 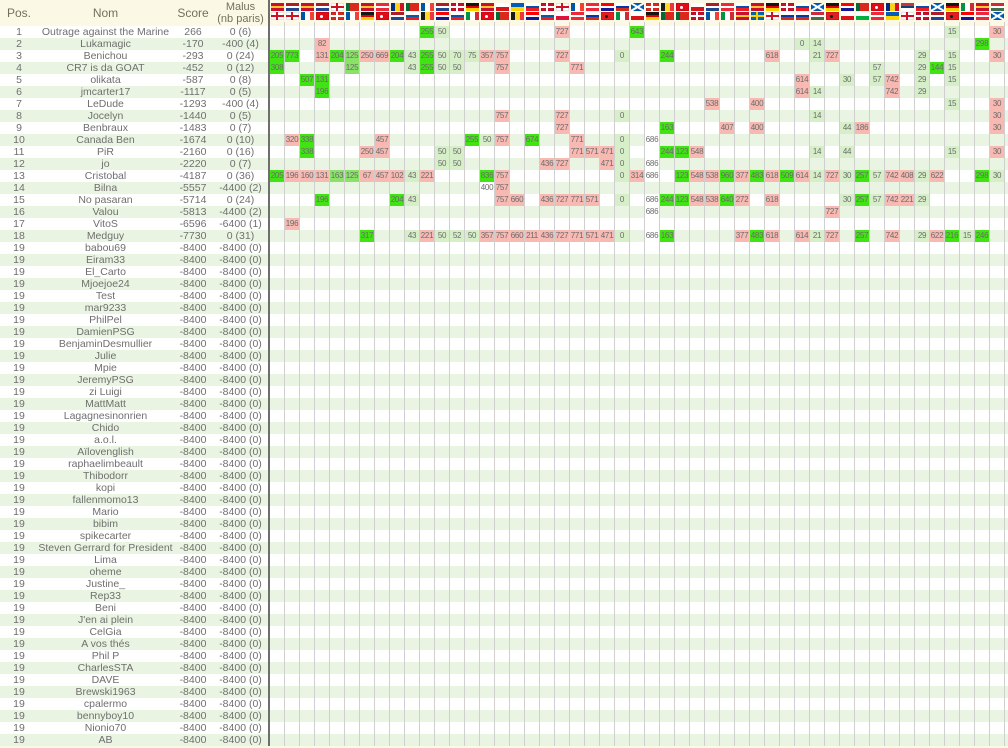 What do you see at coordinates (193, 92) in the screenshot?
I see `score-cell: -1117` at bounding box center [193, 92].